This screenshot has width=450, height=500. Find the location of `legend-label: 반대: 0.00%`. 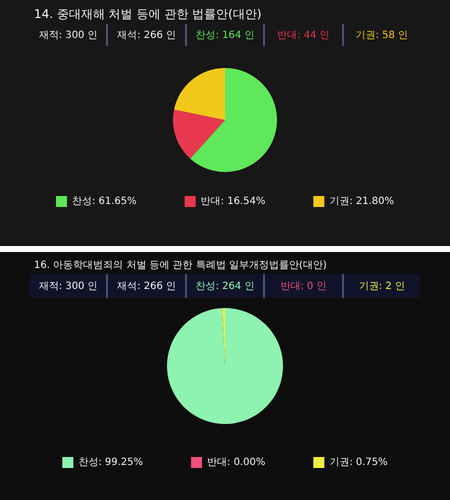

legend-label: 반대: 0.00% is located at coordinates (236, 462).